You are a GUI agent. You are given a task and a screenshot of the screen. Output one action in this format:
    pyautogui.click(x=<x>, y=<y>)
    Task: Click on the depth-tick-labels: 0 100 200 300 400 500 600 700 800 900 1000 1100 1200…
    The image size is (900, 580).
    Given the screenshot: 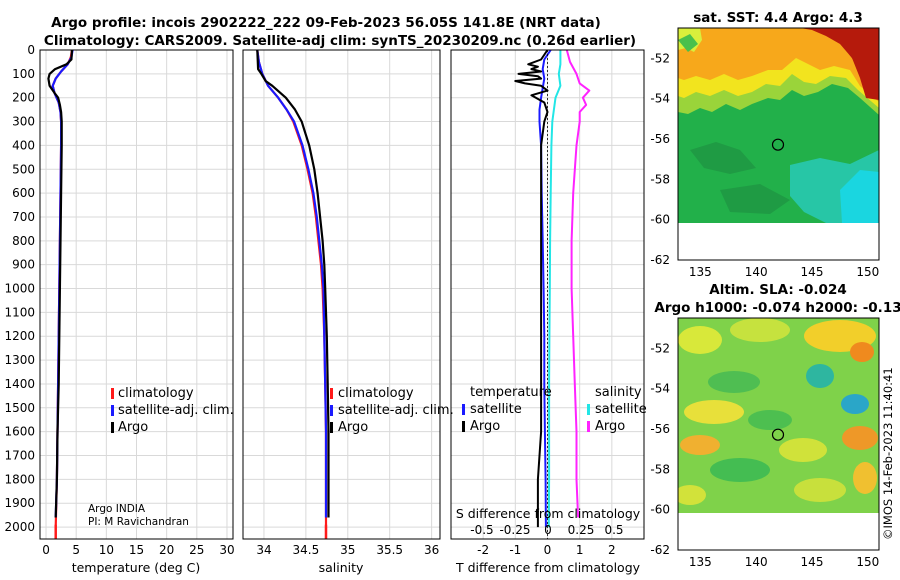 What is the action you would take?
    pyautogui.click(x=19, y=288)
    